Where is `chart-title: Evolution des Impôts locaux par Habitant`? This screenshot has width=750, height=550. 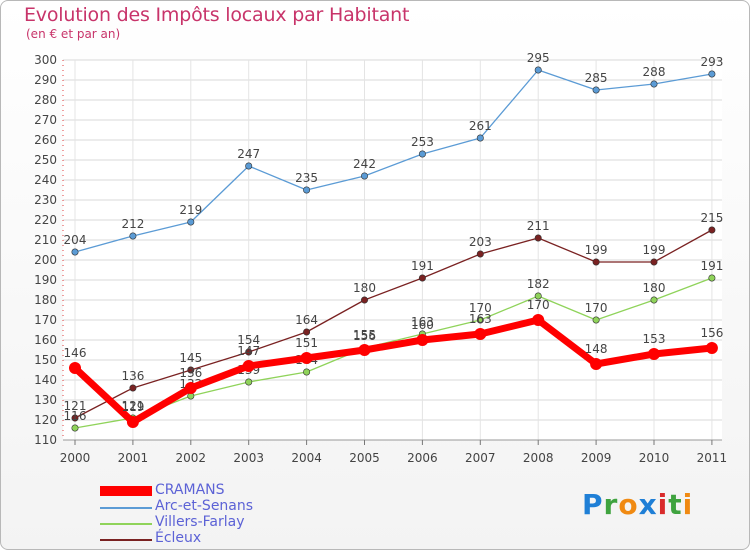
chart-title: Evolution des Impôts locaux par Habitant is located at coordinates (217, 15).